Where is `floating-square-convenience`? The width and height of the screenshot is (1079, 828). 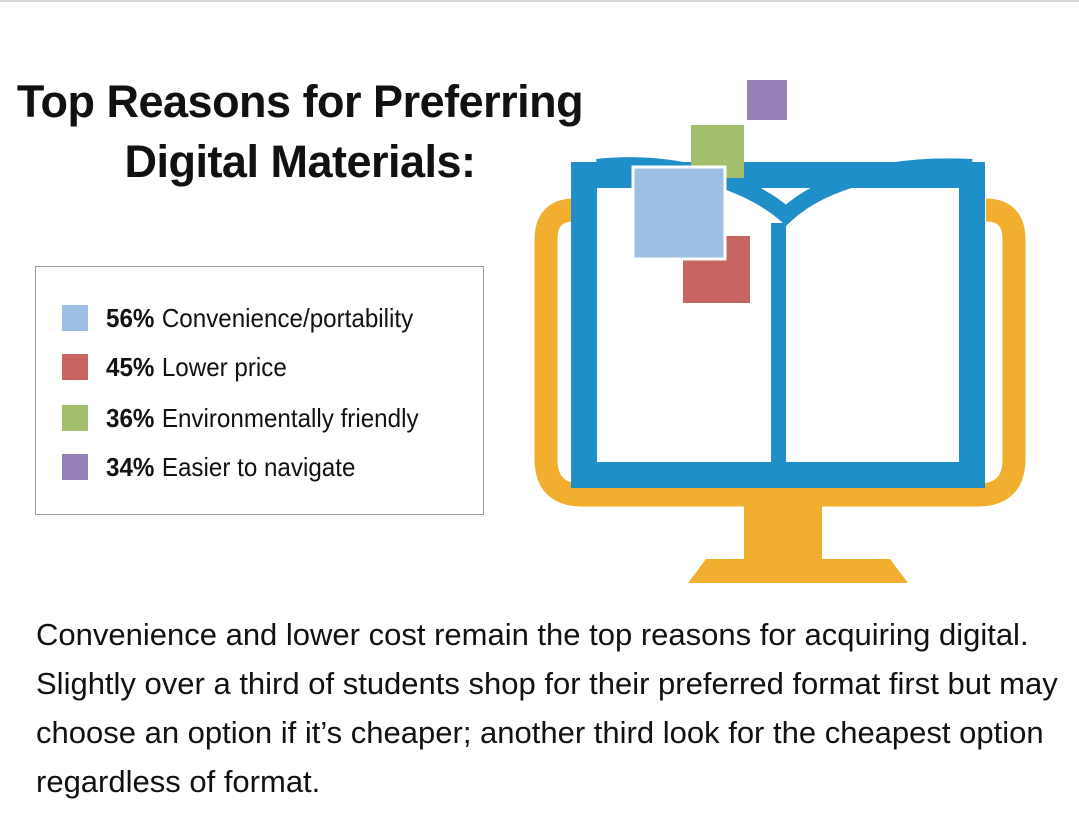 floating-square-convenience is located at coordinates (679, 213).